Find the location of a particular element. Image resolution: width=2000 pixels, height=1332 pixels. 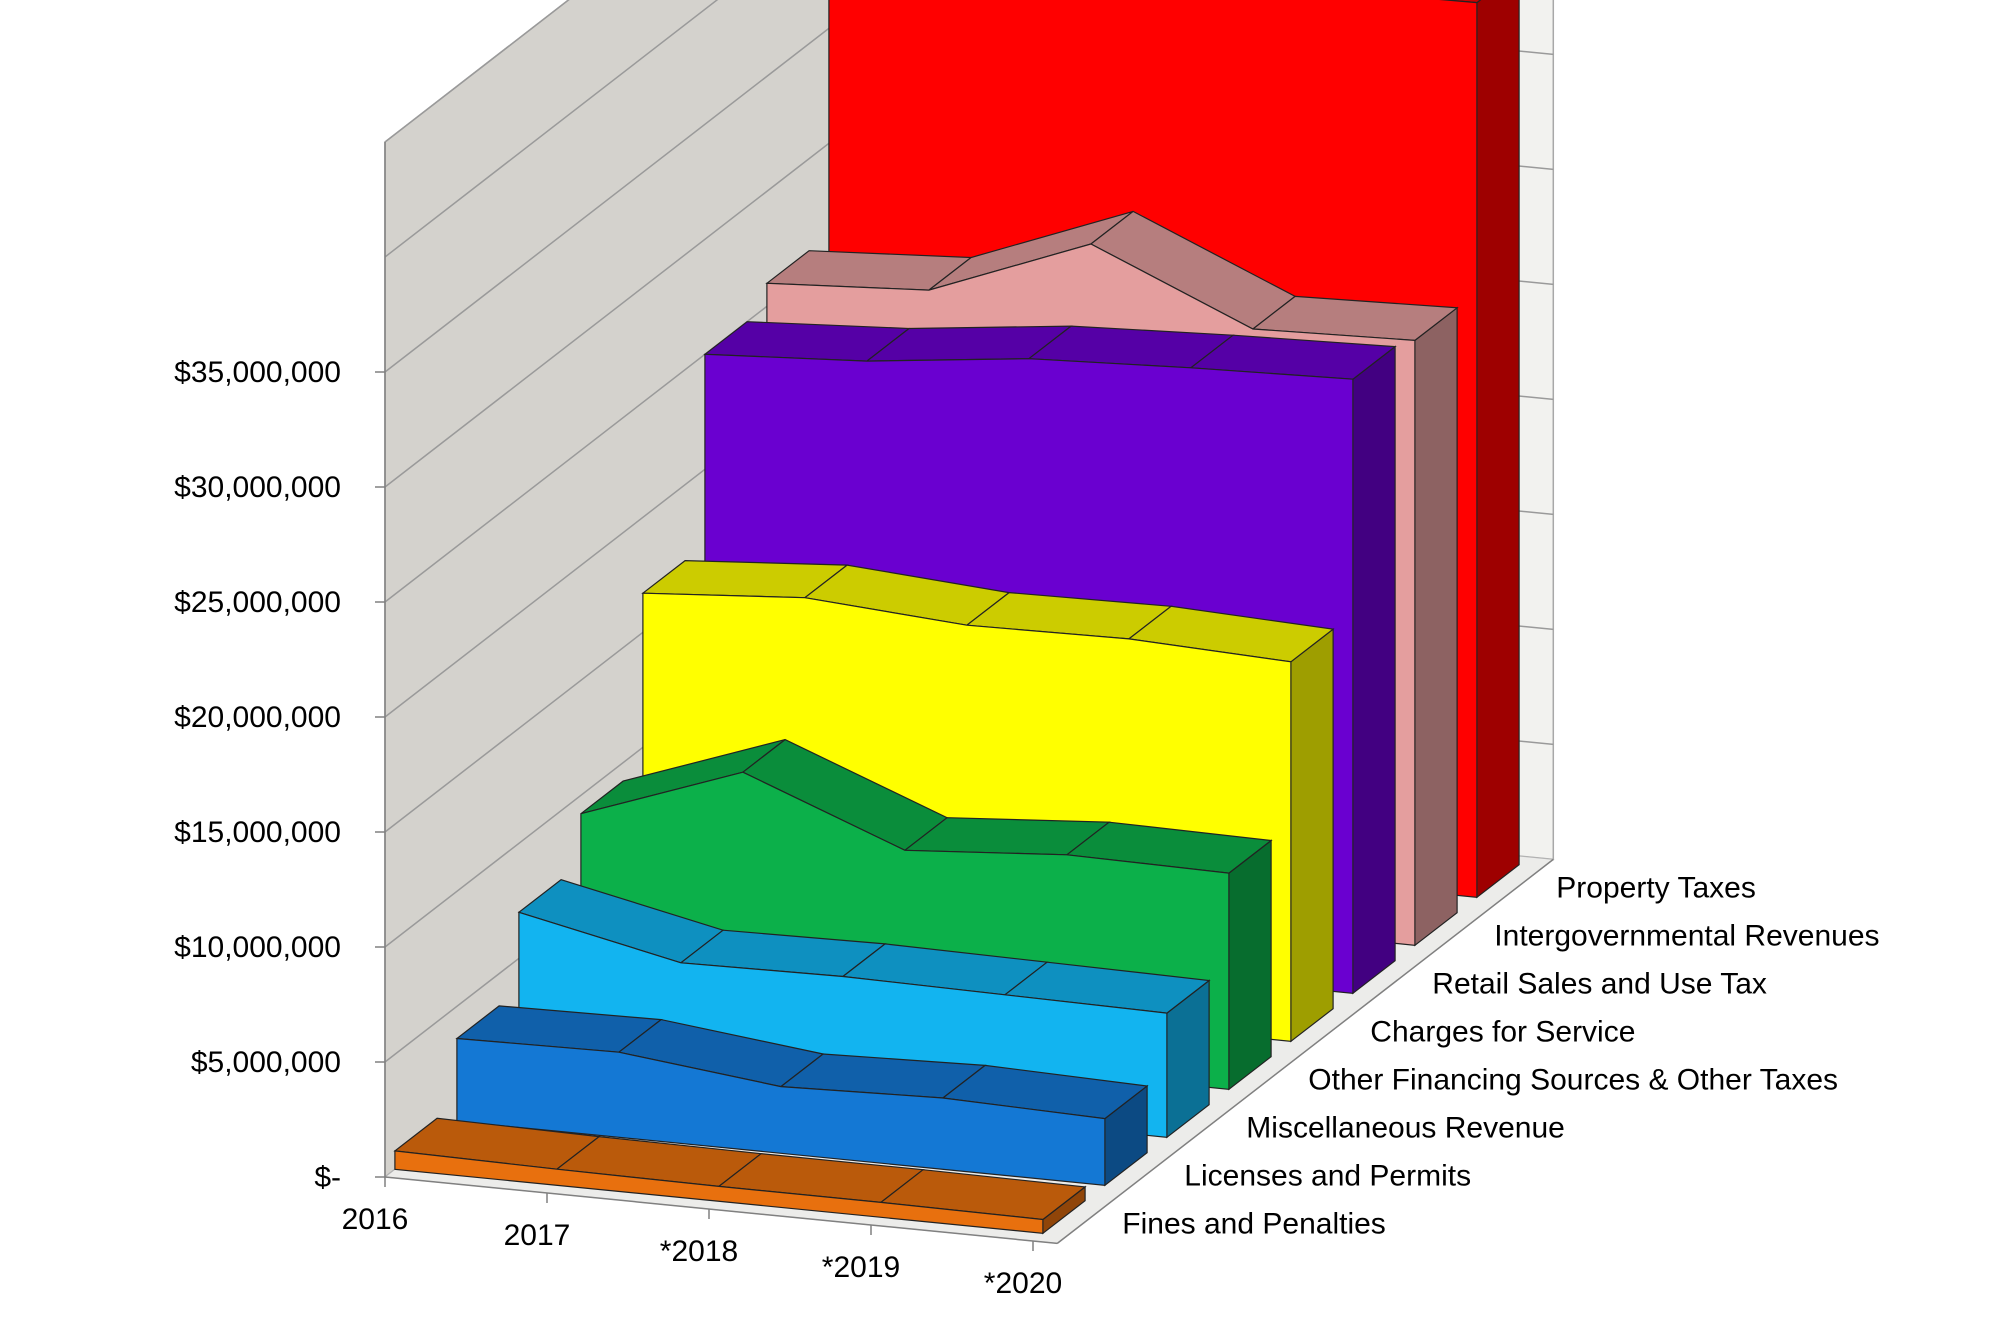

x-tick-label: *2020 is located at coordinates (1023, 1283).